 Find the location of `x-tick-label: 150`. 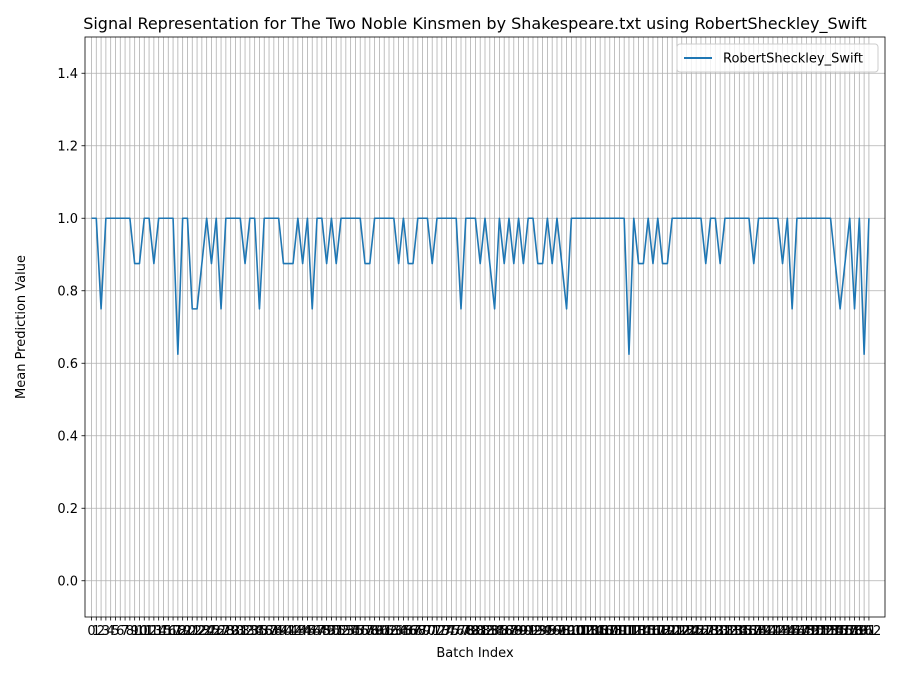

x-tick-label: 150 is located at coordinates (811, 631).